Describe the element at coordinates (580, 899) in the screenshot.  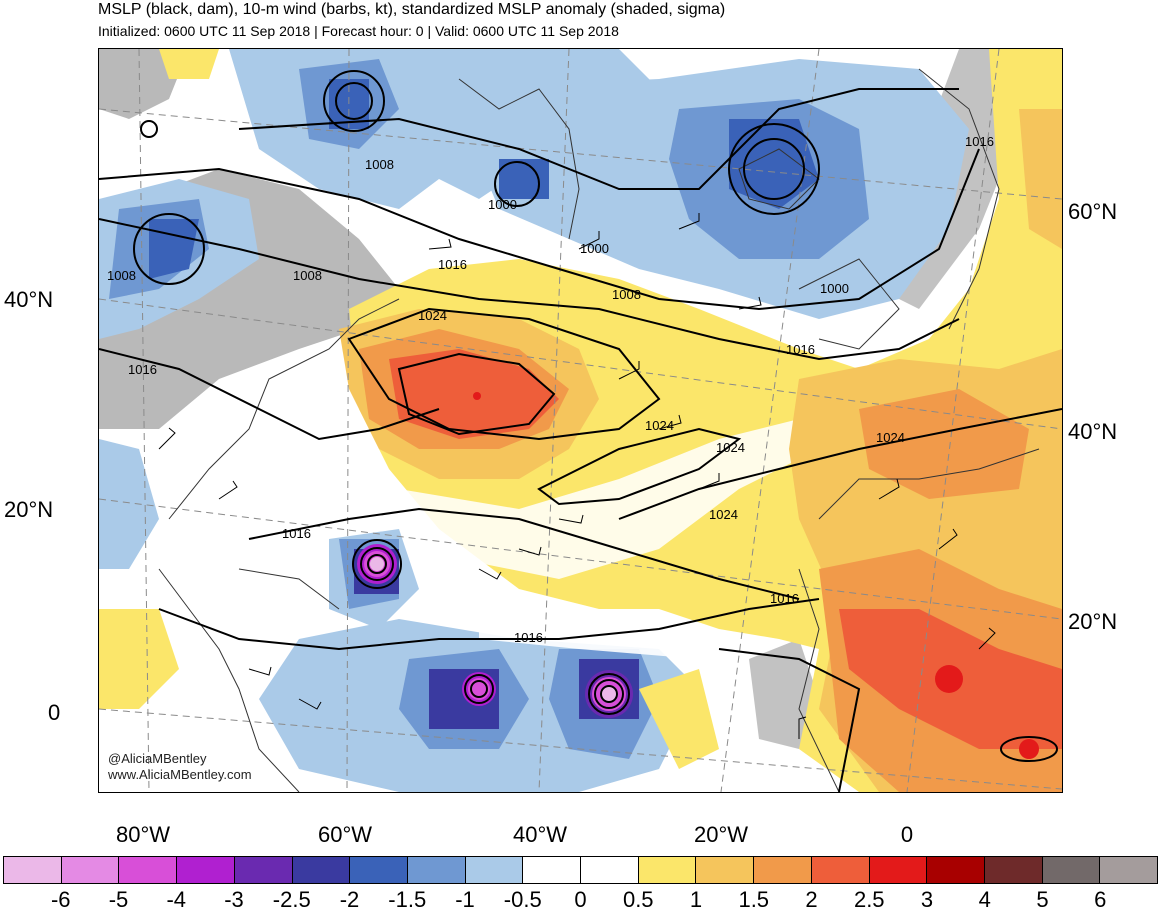
I see `colorbar-tick-label: 0` at that location.